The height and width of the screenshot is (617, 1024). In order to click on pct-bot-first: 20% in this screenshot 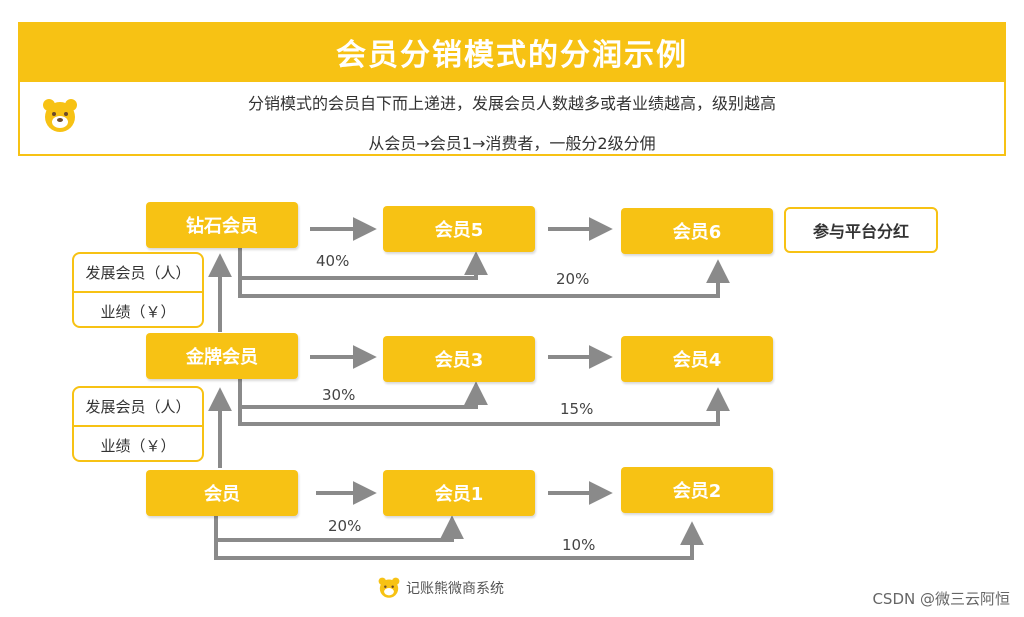, I will do `click(345, 526)`.